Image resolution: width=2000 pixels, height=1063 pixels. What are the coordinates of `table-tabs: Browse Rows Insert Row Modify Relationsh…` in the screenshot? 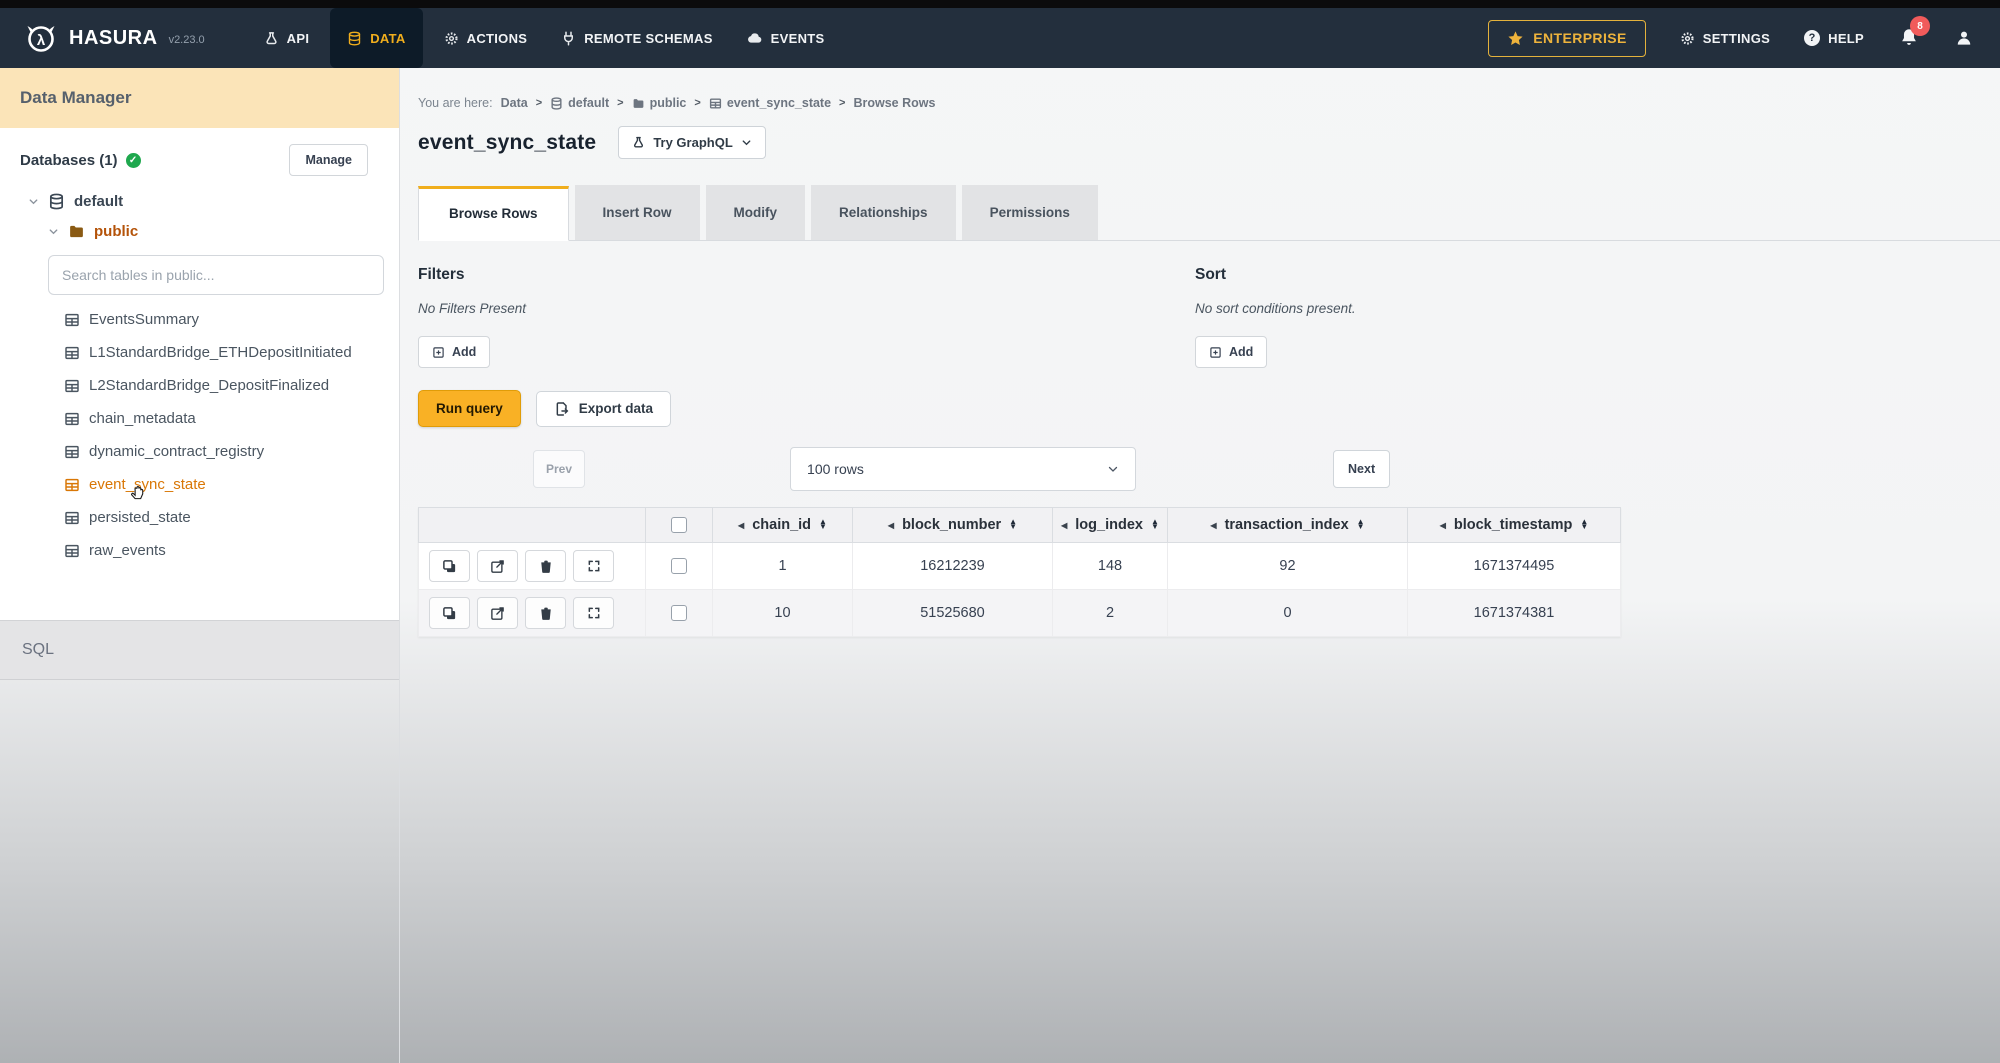 It's located at (1209, 213).